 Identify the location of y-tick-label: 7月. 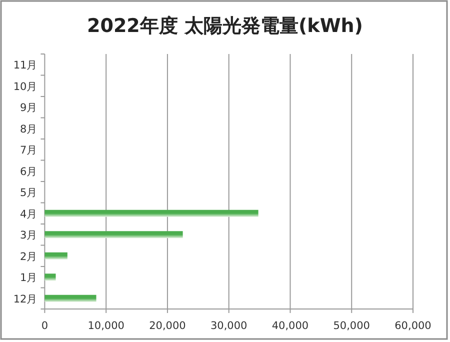
(29, 150).